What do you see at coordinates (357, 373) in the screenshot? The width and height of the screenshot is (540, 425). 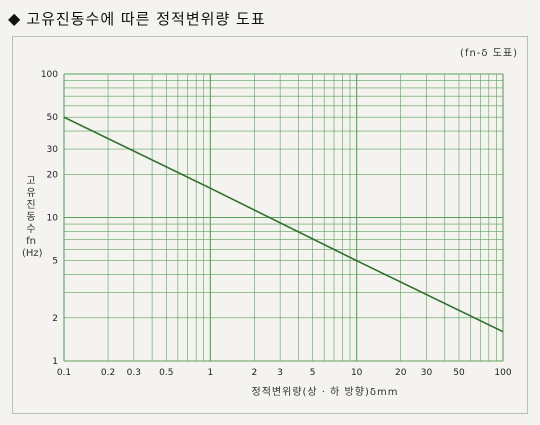 I see `x-tick-label: 10` at bounding box center [357, 373].